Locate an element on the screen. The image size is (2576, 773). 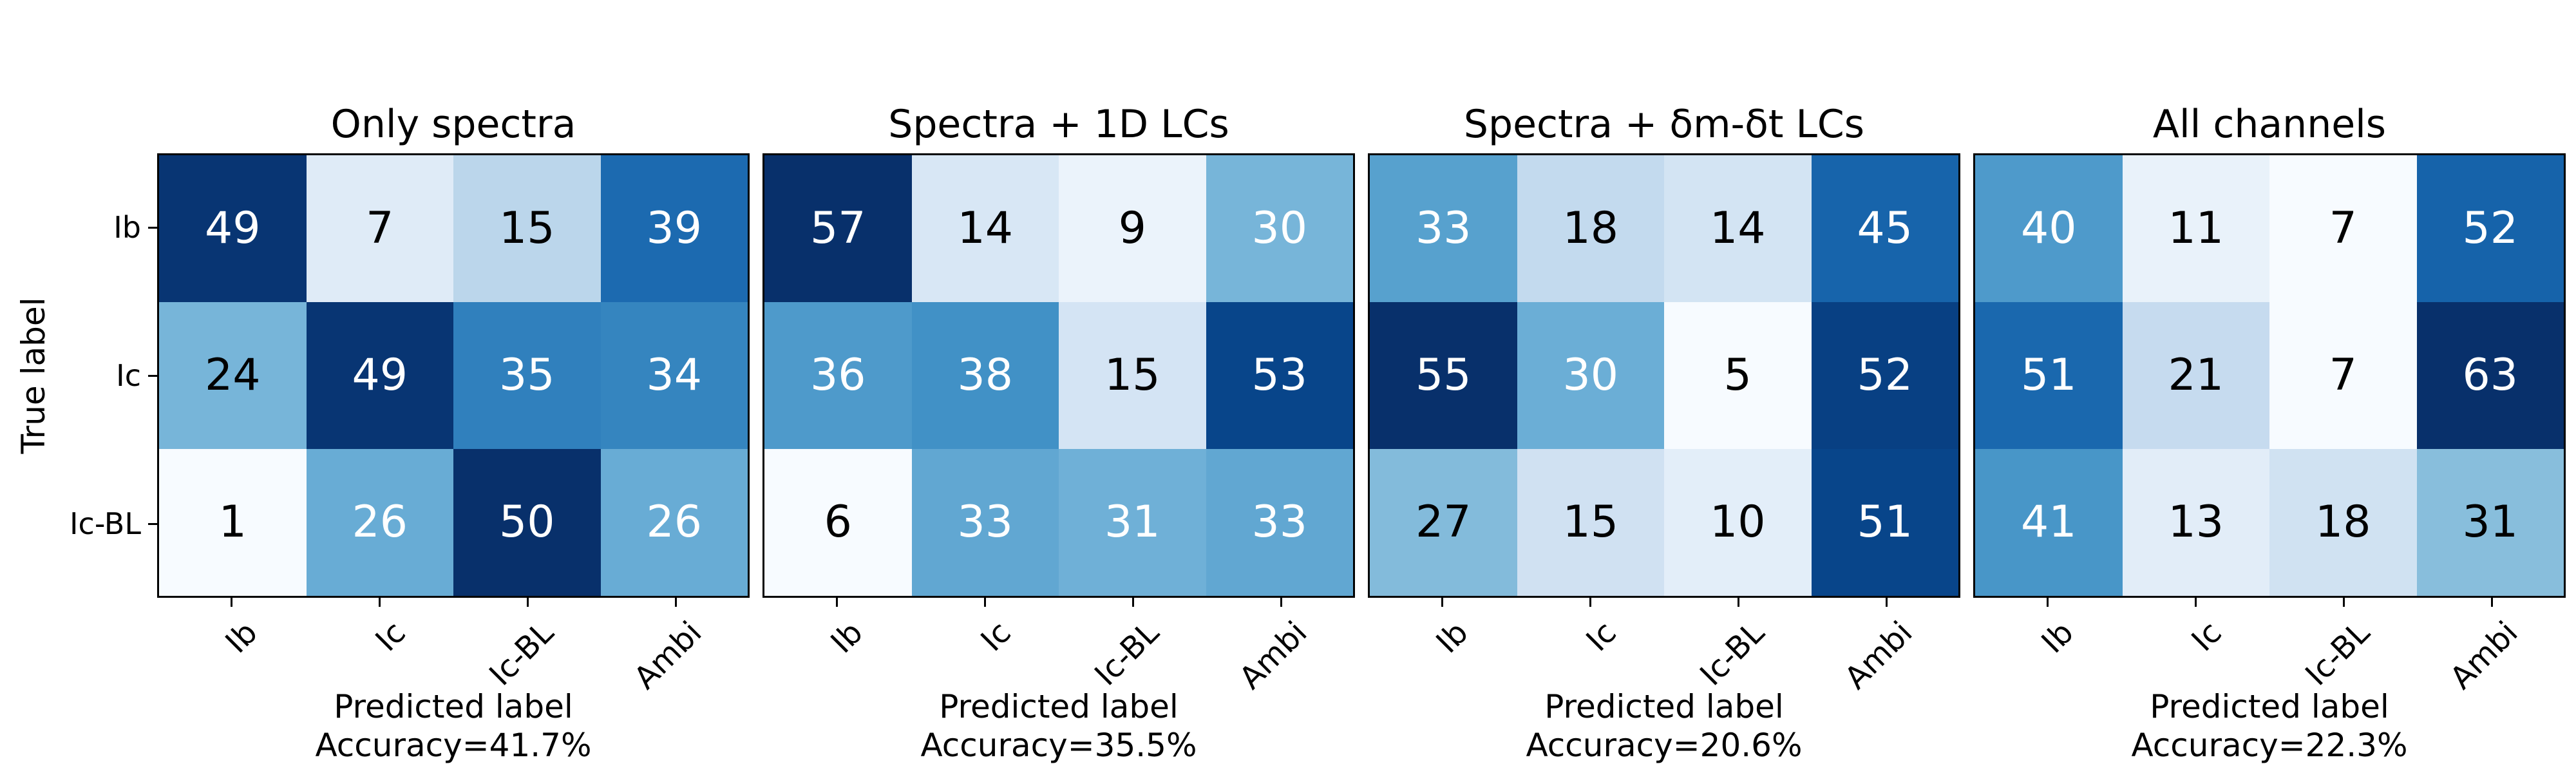
matrix-cell: 45 is located at coordinates (1884, 228).